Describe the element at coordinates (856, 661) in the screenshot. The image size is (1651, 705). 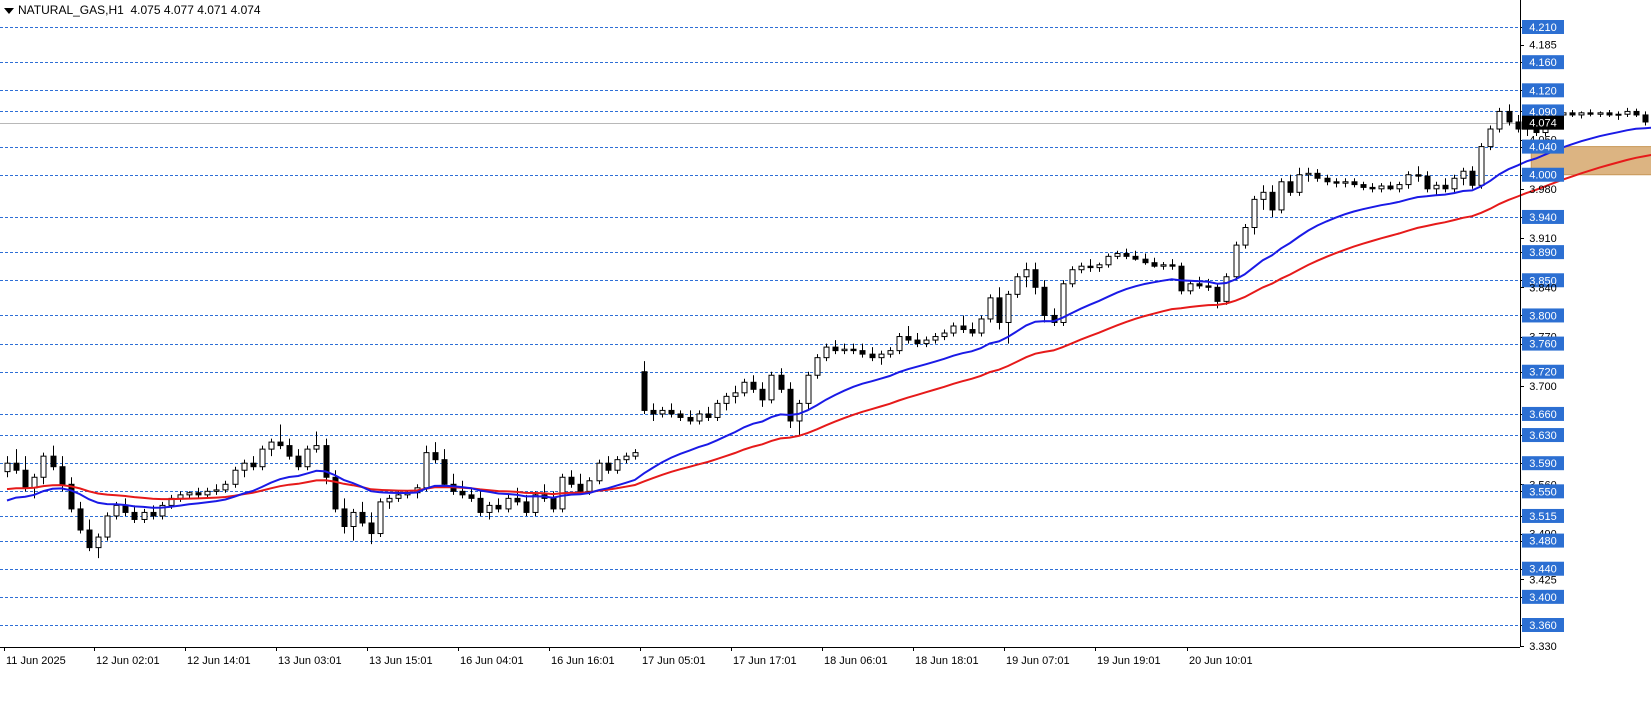
I see `time-tick-label: 18 Jun 06:01` at that location.